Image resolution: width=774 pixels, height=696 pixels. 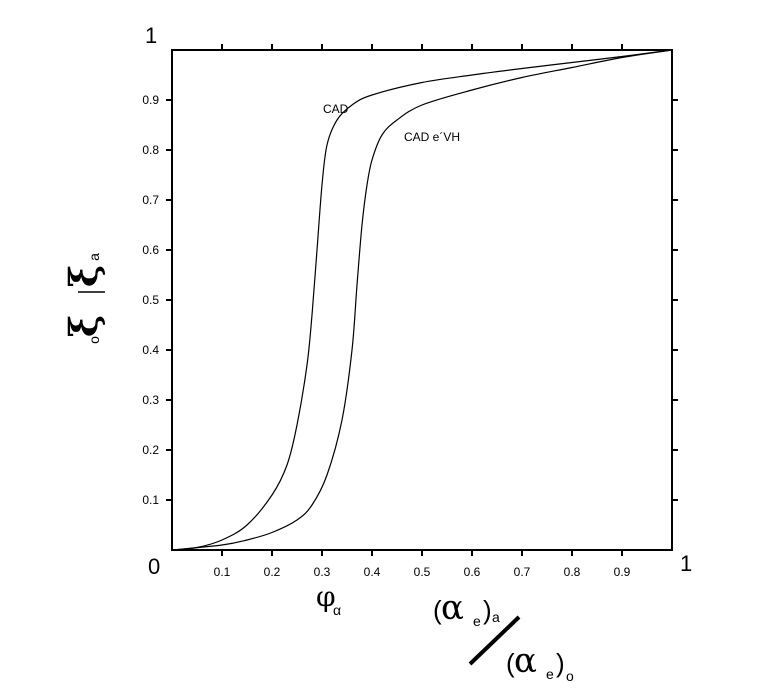 What do you see at coordinates (150, 350) in the screenshot?
I see `y-tick-label: 0.4` at bounding box center [150, 350].